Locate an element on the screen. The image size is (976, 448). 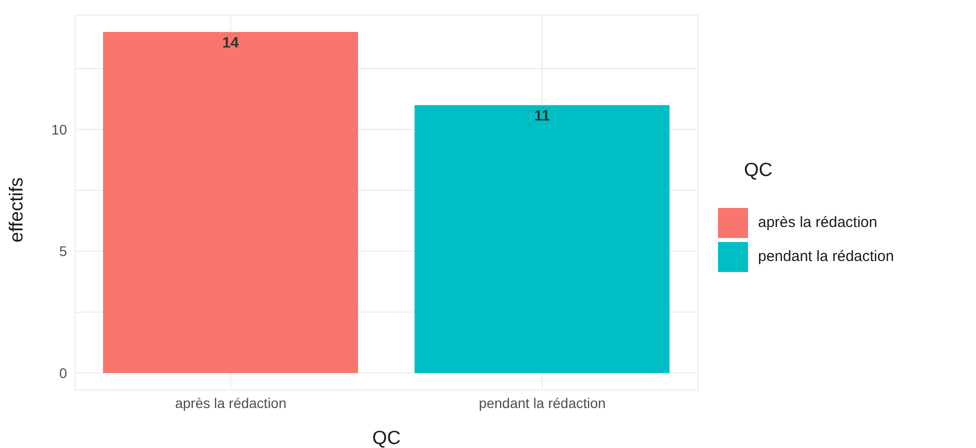
legend-label: pendant la rédaction is located at coordinates (826, 256).